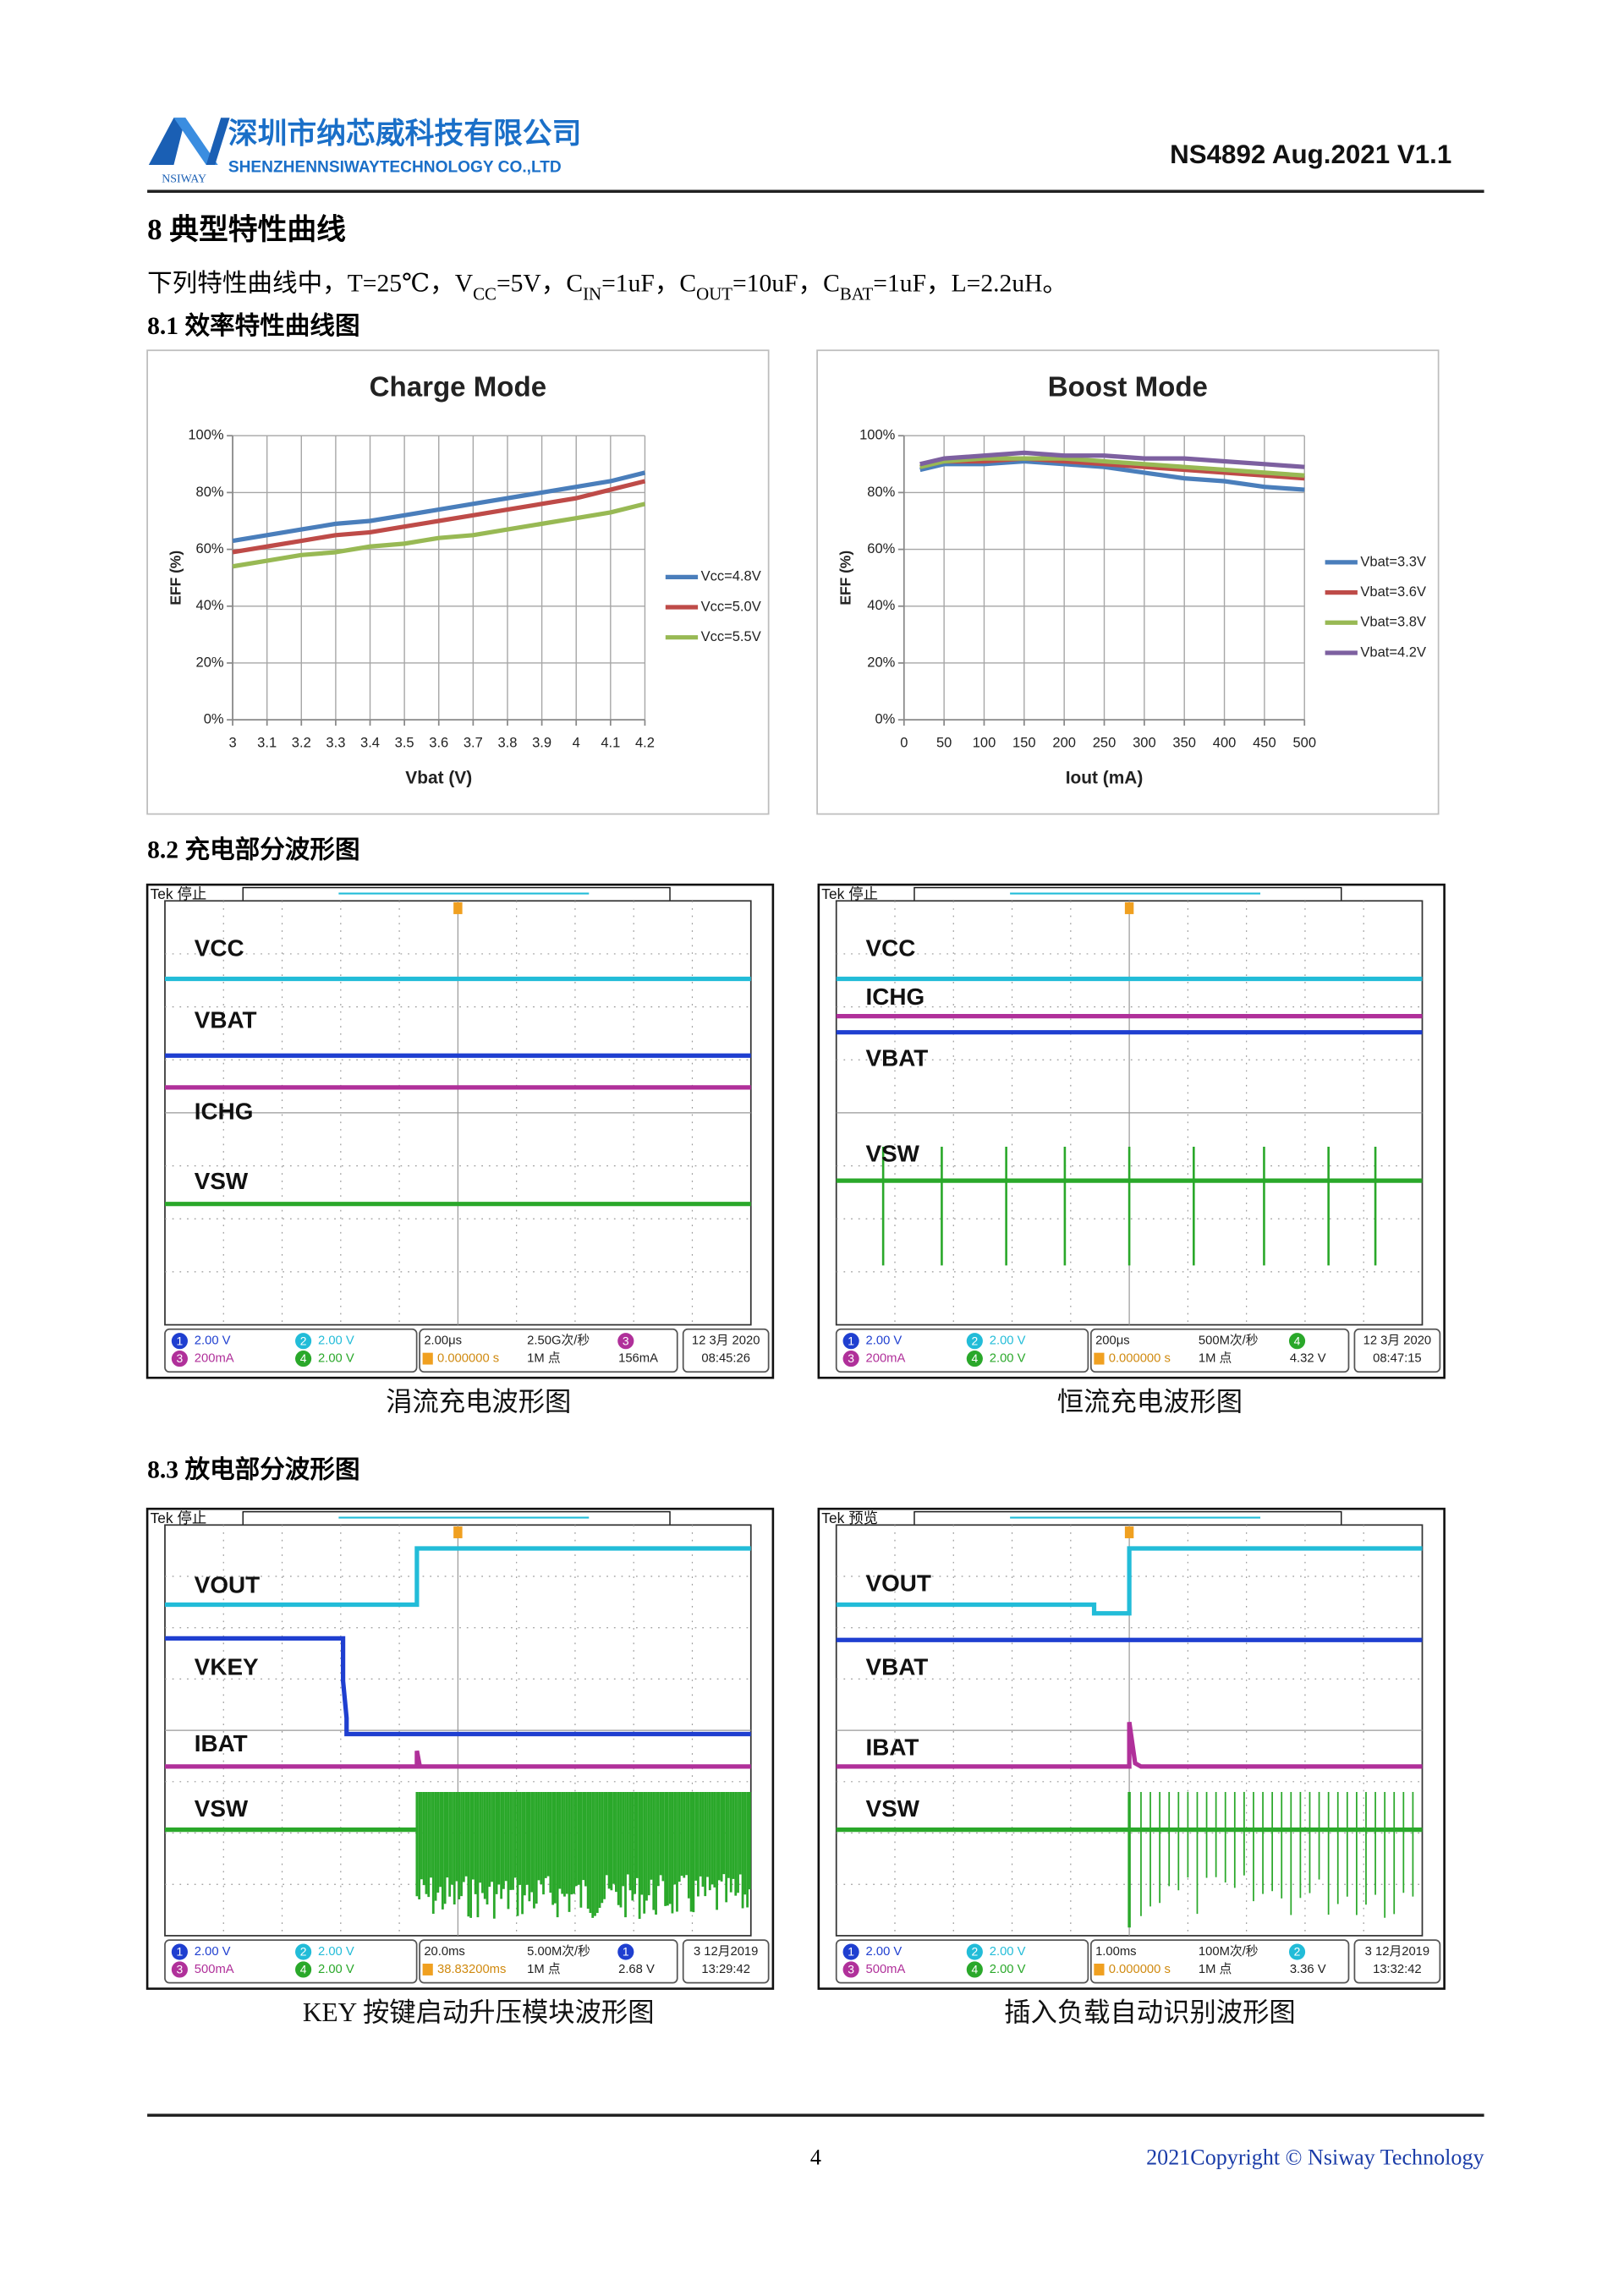  I want to click on y-tick-label: 100%, so click(877, 435).